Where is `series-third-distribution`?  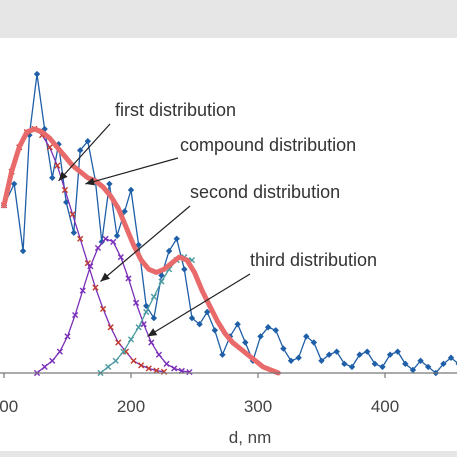
series-third-distribution is located at coordinates (146, 315).